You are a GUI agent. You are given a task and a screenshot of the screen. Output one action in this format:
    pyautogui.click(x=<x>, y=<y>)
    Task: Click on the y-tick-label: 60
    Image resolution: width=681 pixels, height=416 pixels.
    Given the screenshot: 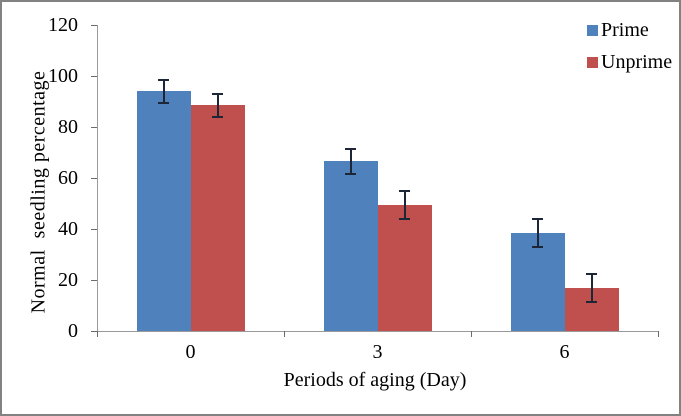 What is the action you would take?
    pyautogui.click(x=68, y=178)
    